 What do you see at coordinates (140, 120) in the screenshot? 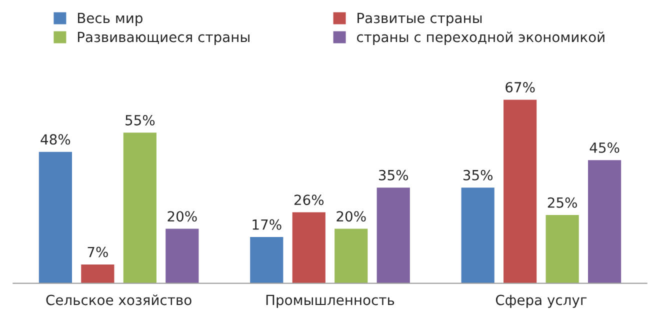
I see `data-label: 55%` at bounding box center [140, 120].